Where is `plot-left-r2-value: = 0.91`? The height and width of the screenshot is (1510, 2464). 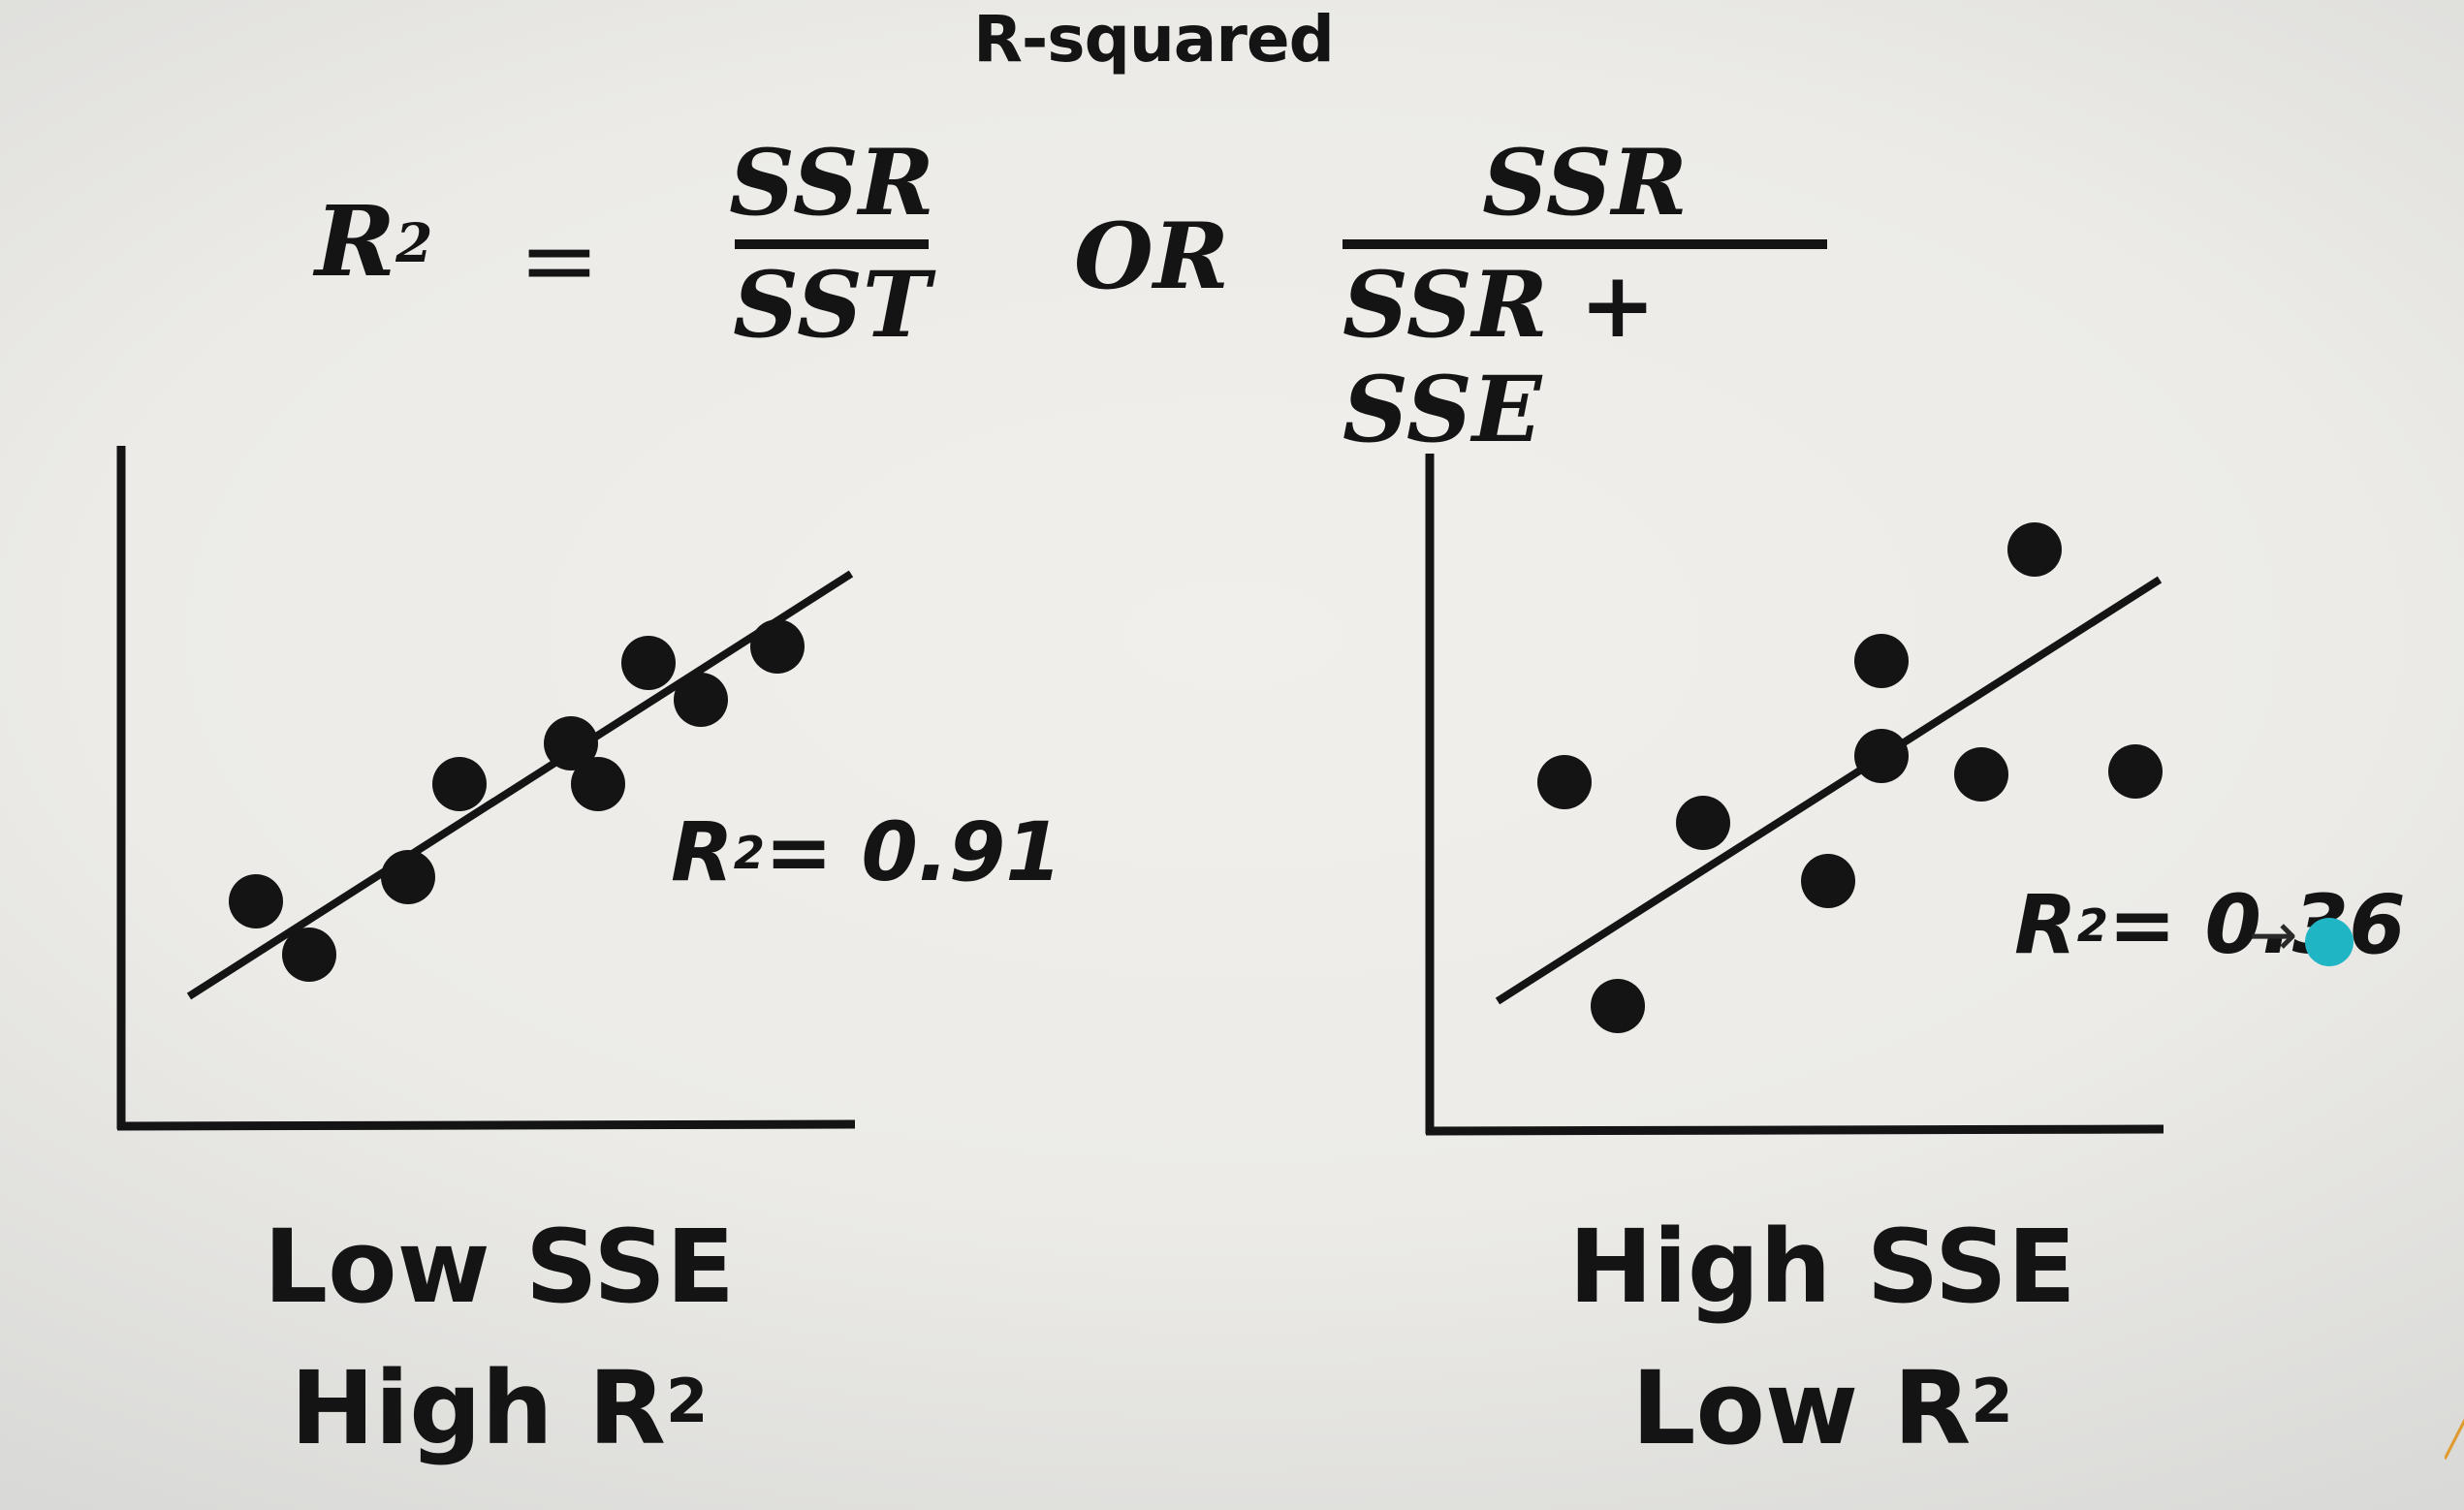
plot-left-r2-value: = 0.91 is located at coordinates (913, 851).